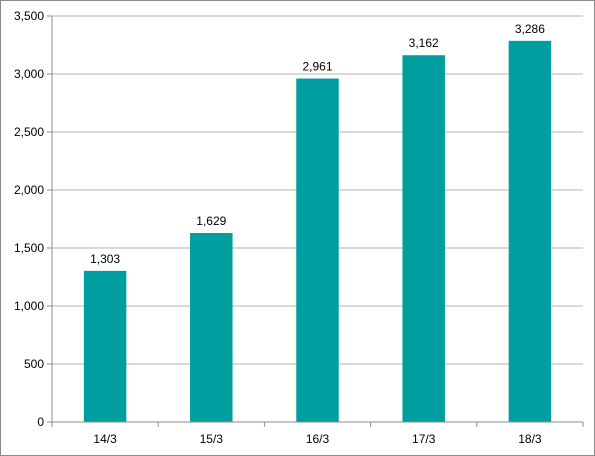 The height and width of the screenshot is (456, 595). Describe the element at coordinates (105, 259) in the screenshot. I see `data-label: 1,303` at that location.